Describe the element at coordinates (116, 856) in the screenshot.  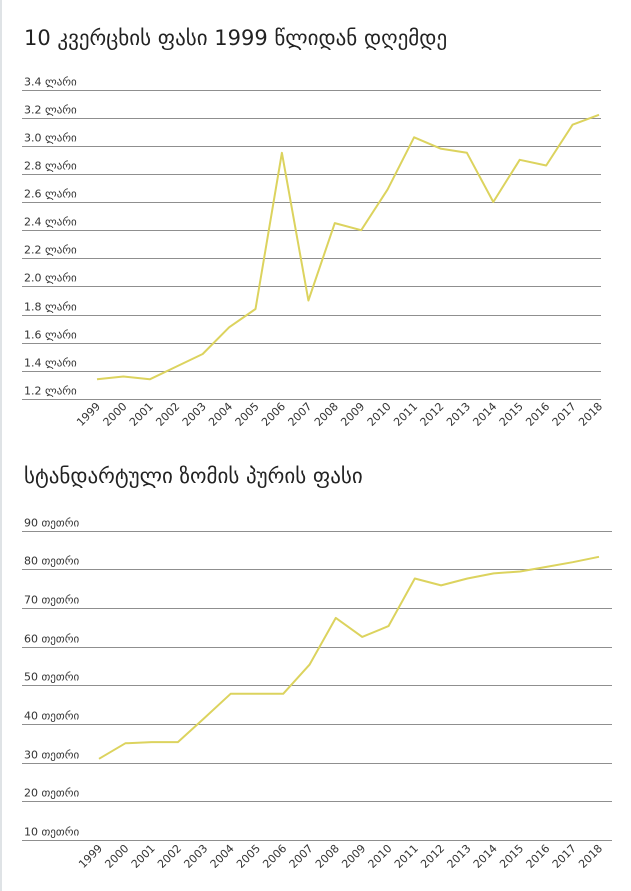
I see `x-tick-label: 2000` at that location.